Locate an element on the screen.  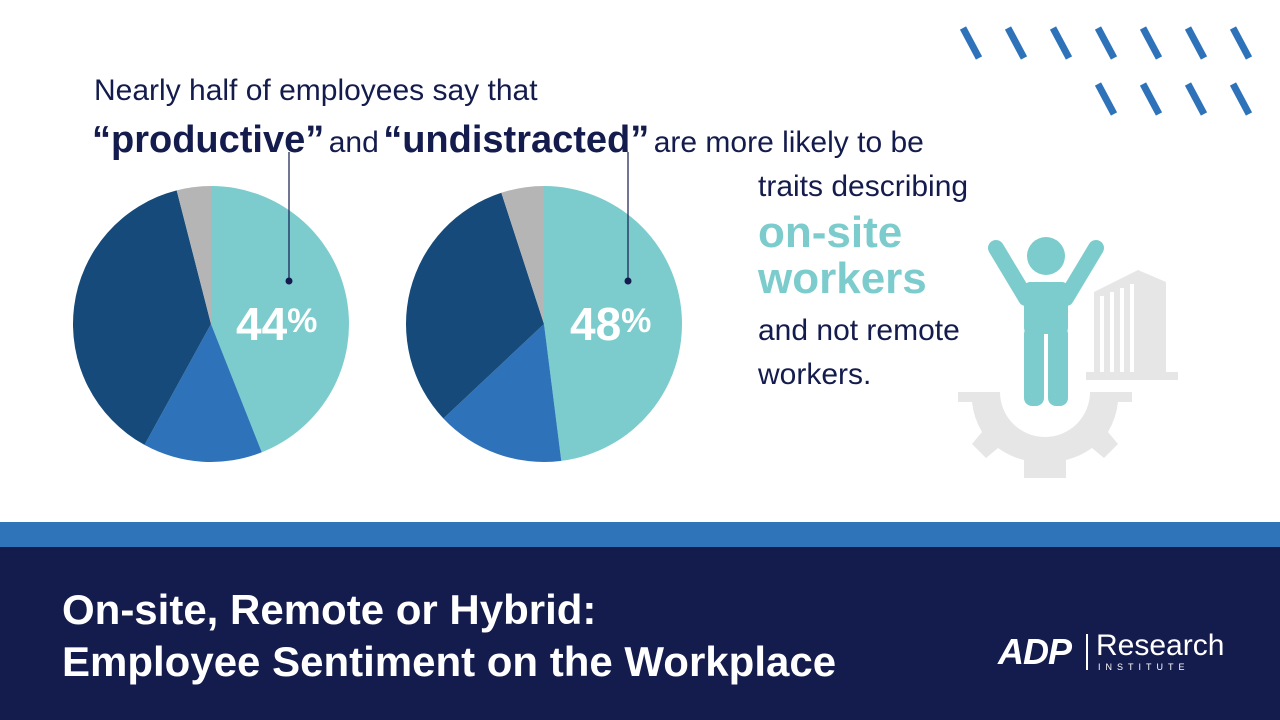
logo-research: Research is located at coordinates (1160, 645).